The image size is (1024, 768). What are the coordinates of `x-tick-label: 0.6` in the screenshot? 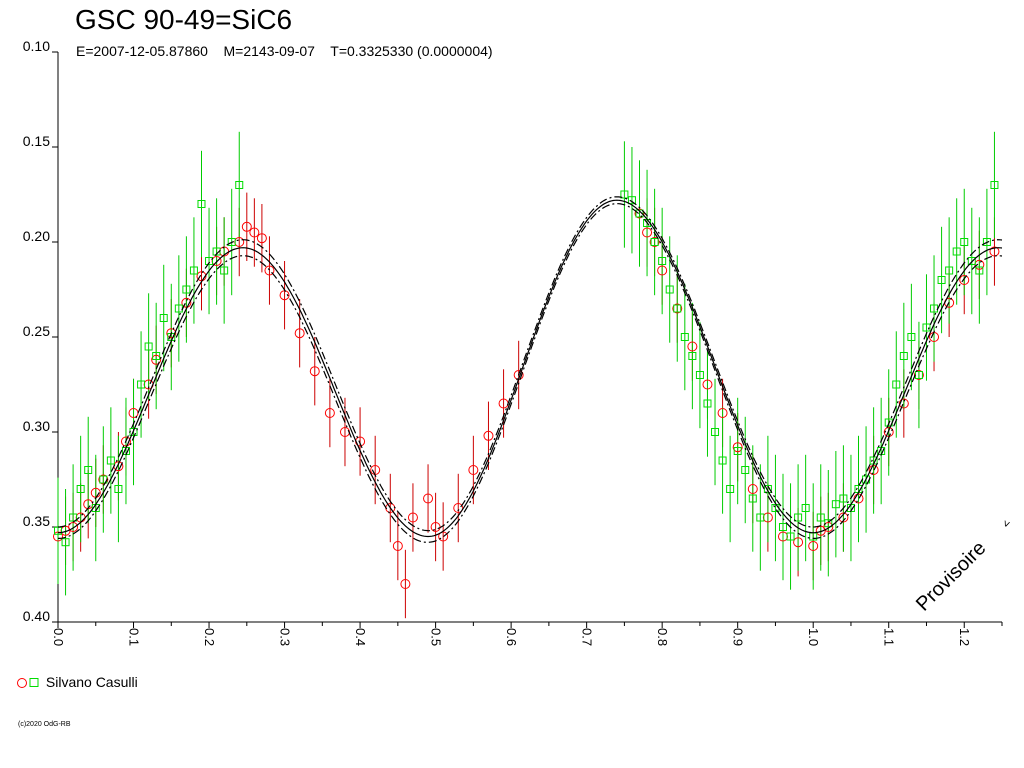 It's located at (511, 637).